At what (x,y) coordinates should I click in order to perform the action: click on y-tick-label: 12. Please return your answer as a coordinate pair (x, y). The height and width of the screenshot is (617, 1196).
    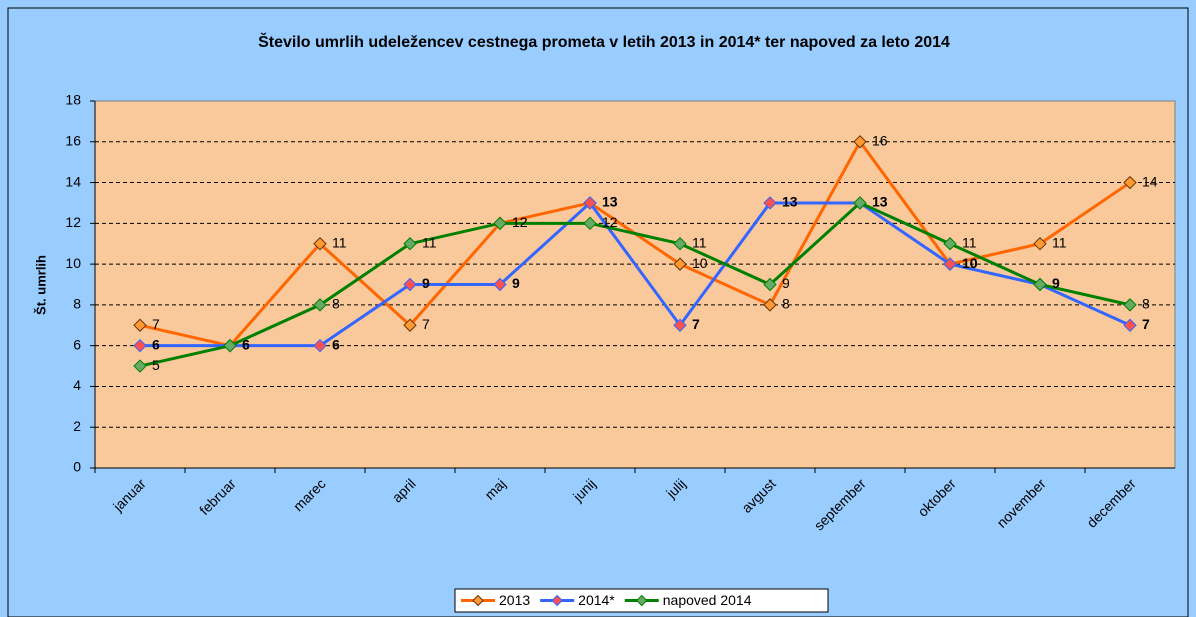
    Looking at the image, I should click on (73, 222).